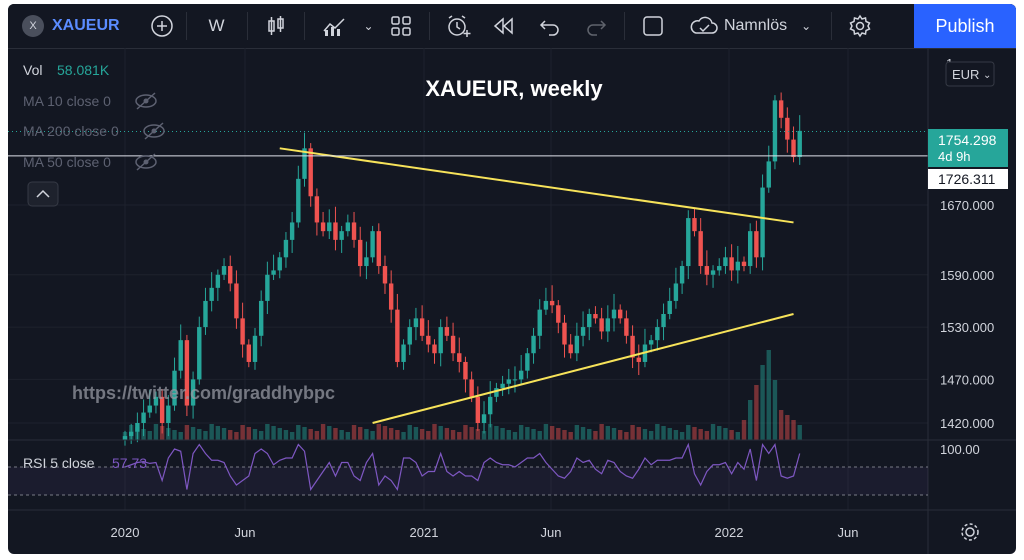 This screenshot has height=560, width=1024. Describe the element at coordinates (43, 194) in the screenshot. I see `collapse-legend-button` at that location.